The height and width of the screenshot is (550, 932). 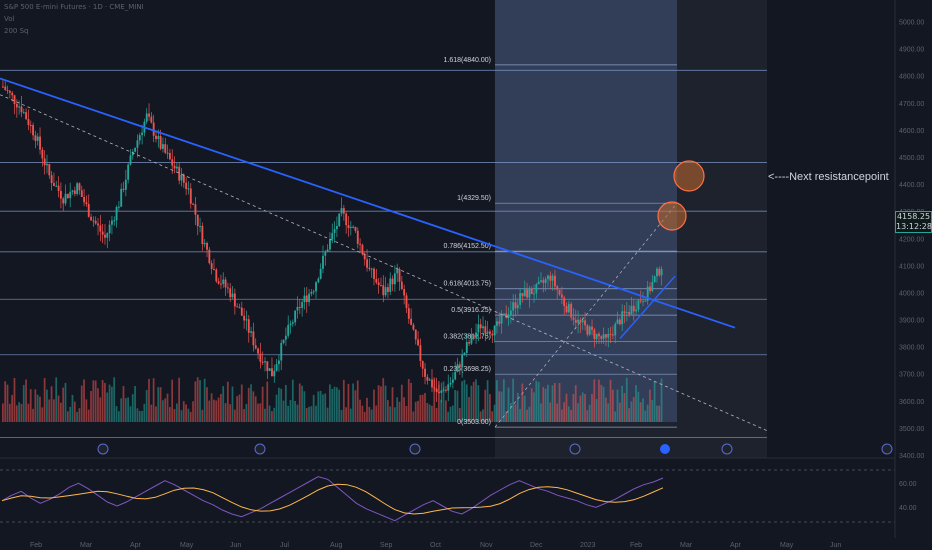 I want to click on resistance-circle-lower, so click(x=672, y=216).